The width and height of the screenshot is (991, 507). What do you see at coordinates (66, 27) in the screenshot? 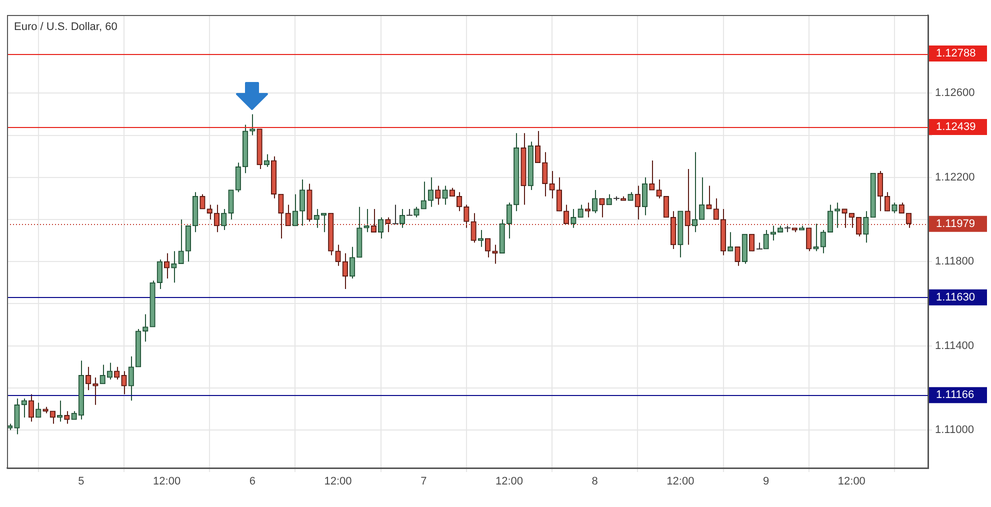
I see `text: Euro / U.S. Dollar, 60` at bounding box center [66, 27].